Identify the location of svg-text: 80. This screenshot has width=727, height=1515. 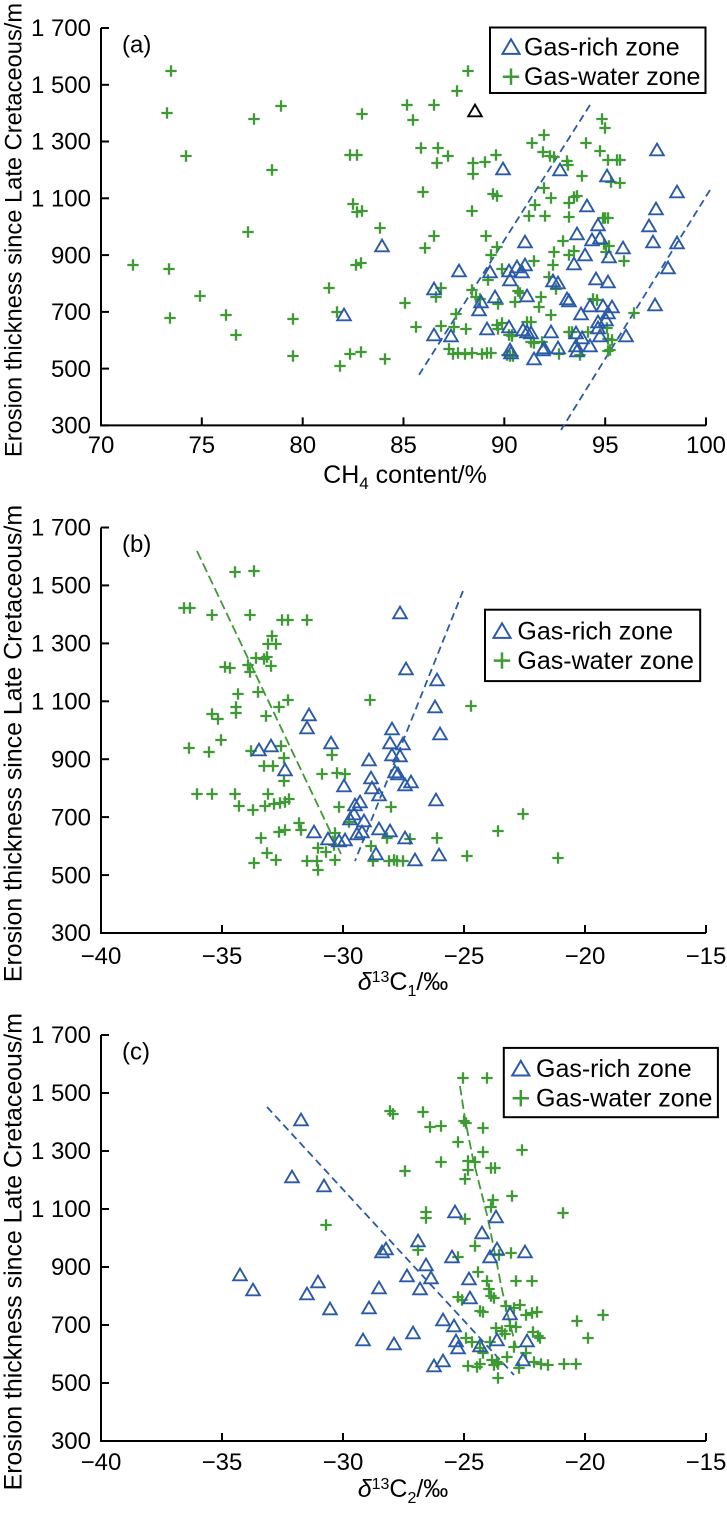
(302, 445).